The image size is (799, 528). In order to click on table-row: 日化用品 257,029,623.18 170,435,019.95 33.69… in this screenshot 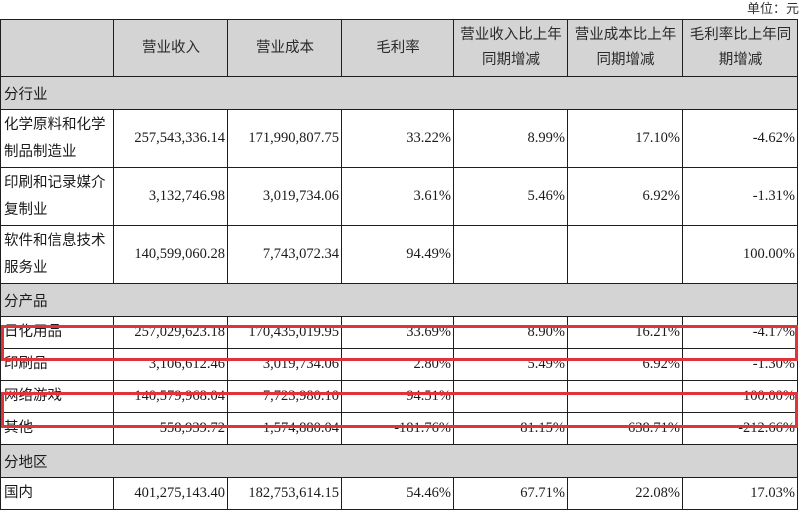, I will do `click(399, 332)`.